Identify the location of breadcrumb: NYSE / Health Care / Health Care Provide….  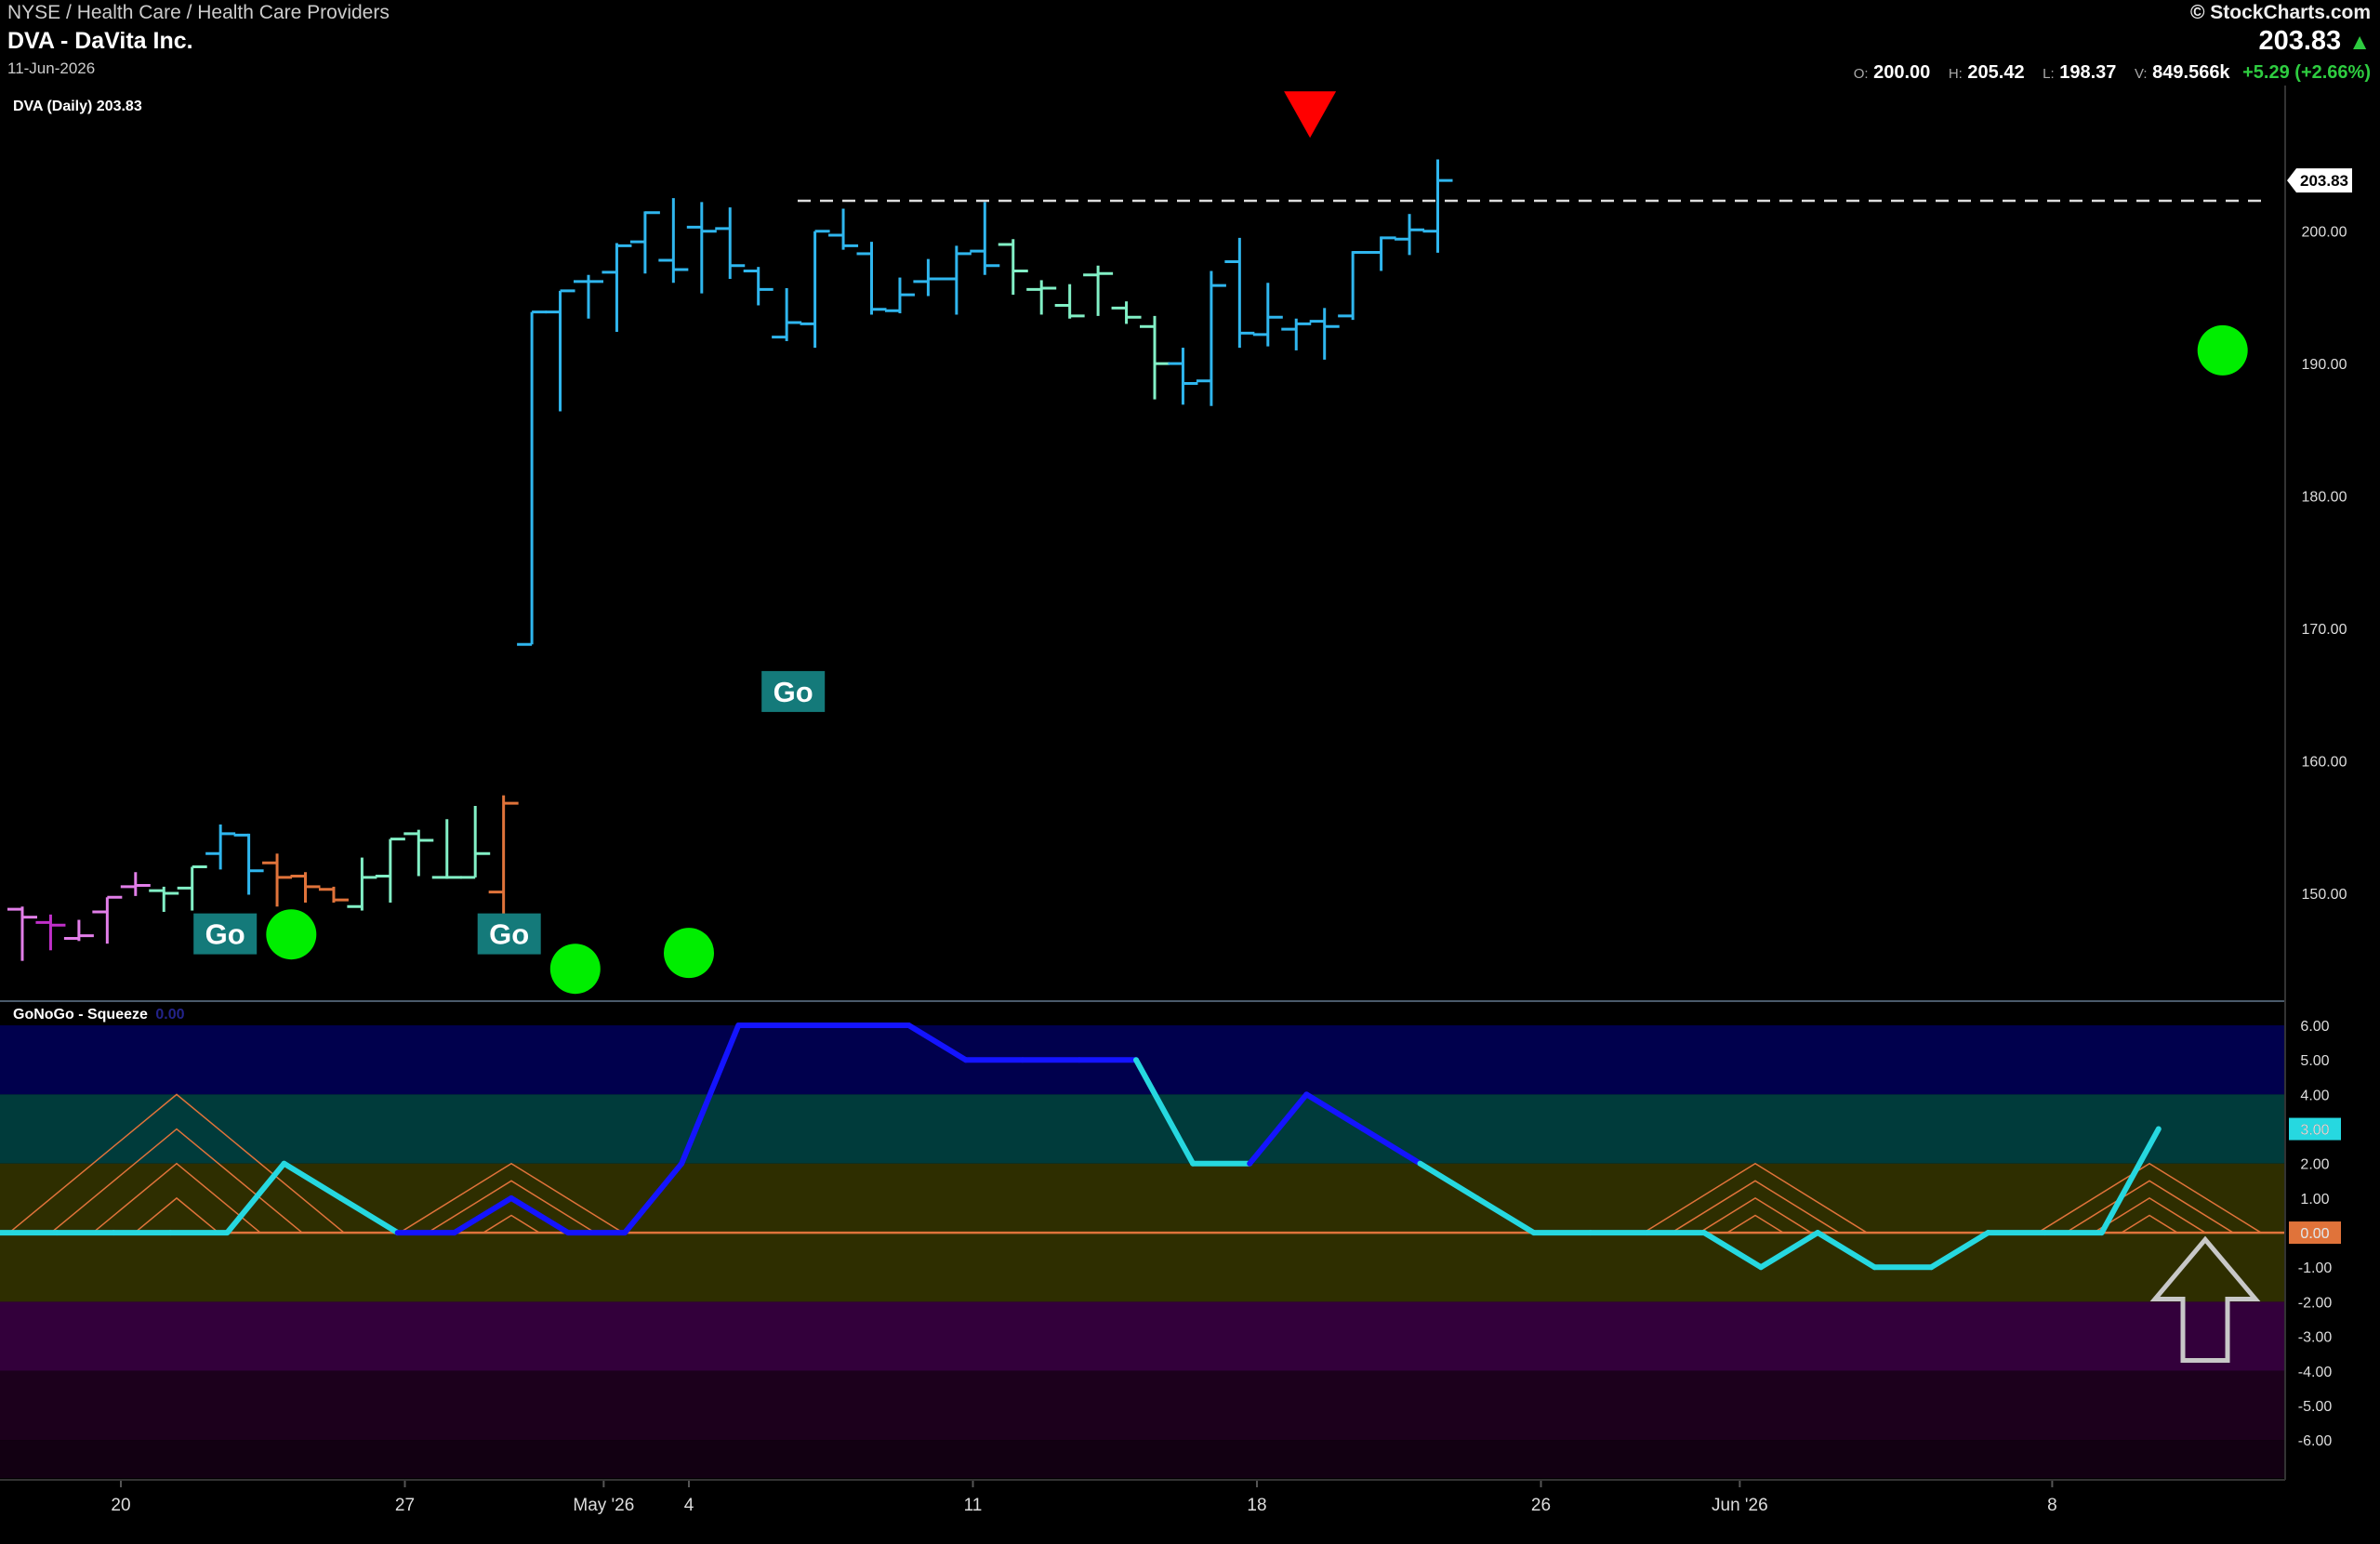
(198, 13).